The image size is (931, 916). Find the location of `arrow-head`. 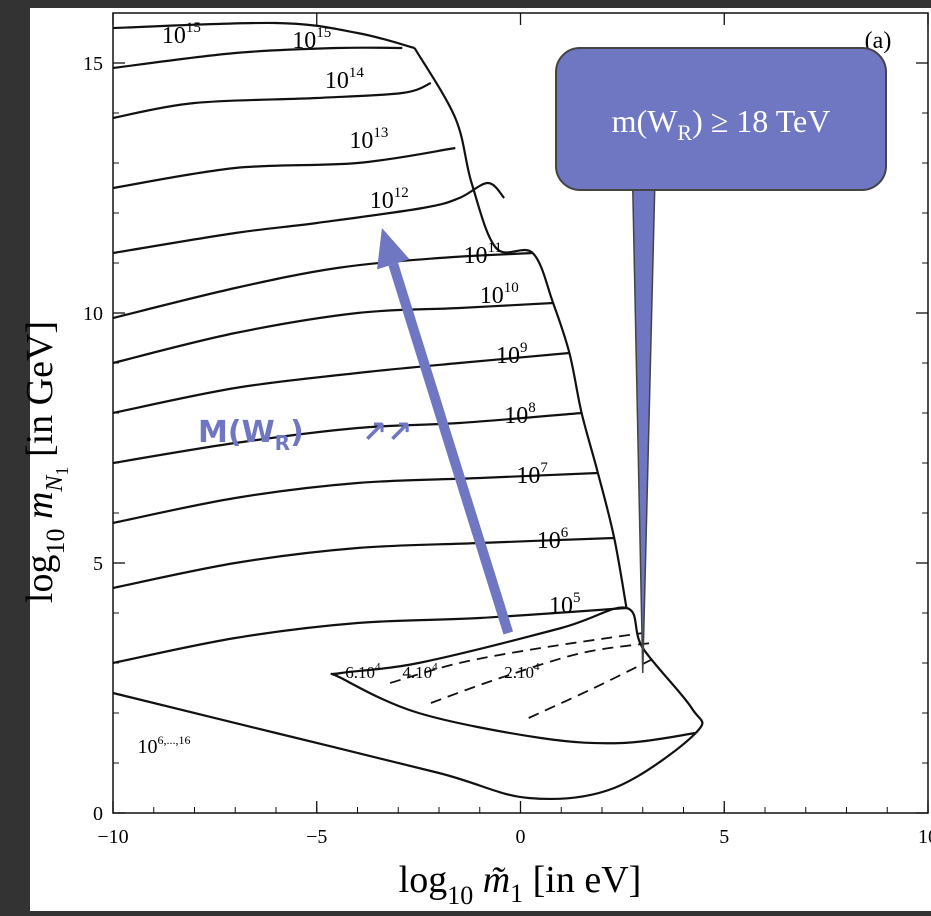

arrow-head is located at coordinates (393, 249).